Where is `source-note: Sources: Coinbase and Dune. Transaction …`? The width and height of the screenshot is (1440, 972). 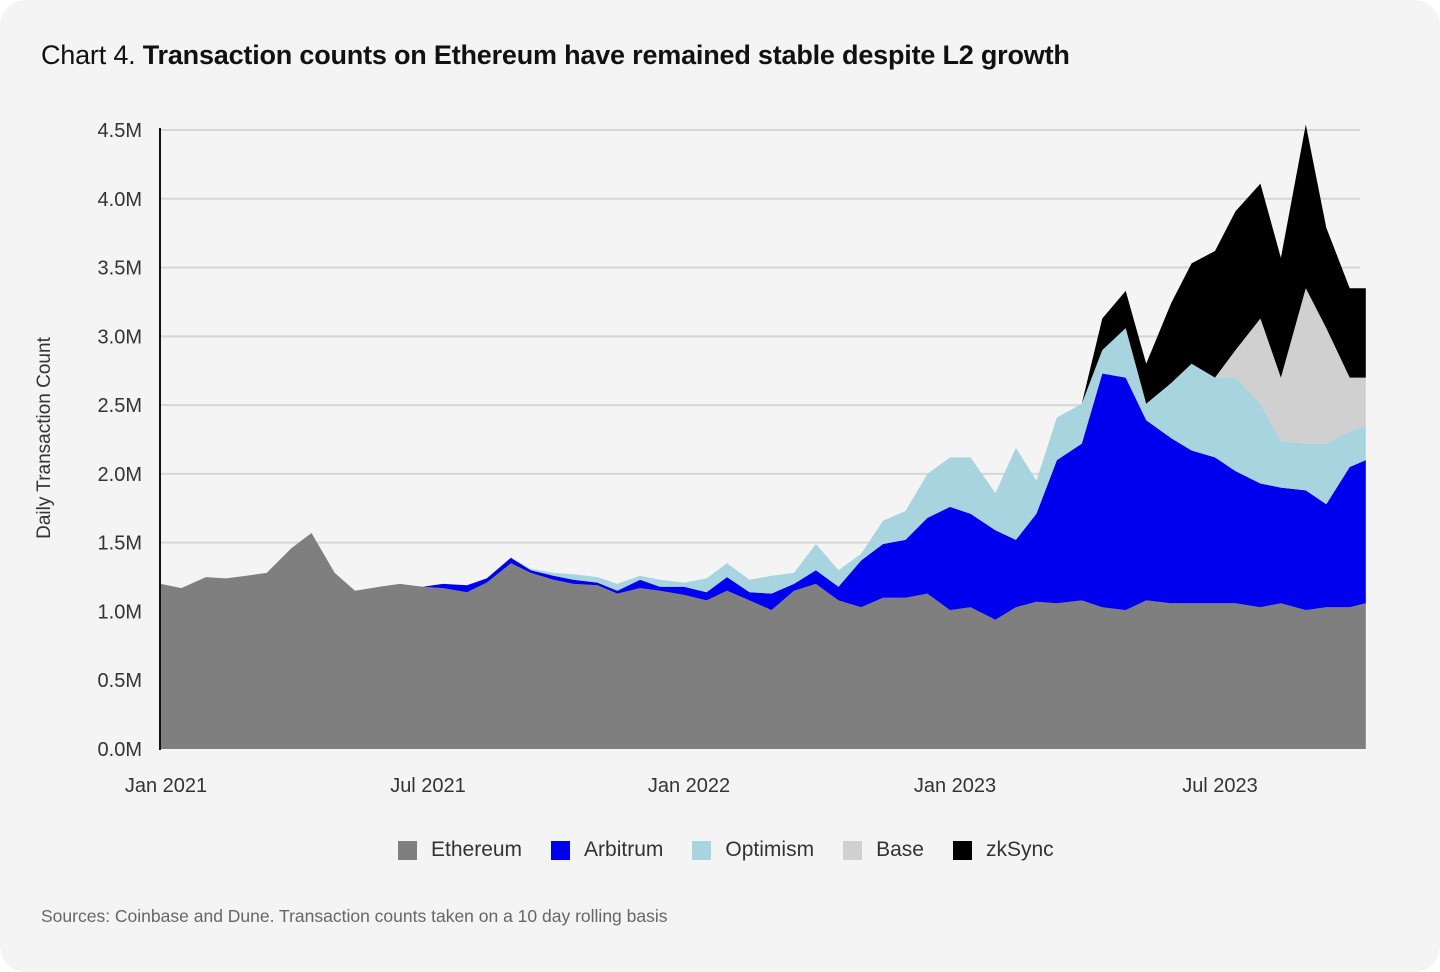 source-note: Sources: Coinbase and Dune. Transaction … is located at coordinates (354, 916).